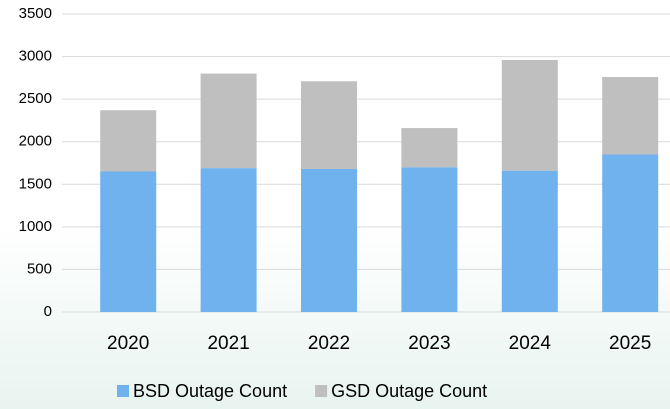 This screenshot has width=670, height=409. What do you see at coordinates (429, 343) in the screenshot?
I see `x-tick-label: 2023` at bounding box center [429, 343].